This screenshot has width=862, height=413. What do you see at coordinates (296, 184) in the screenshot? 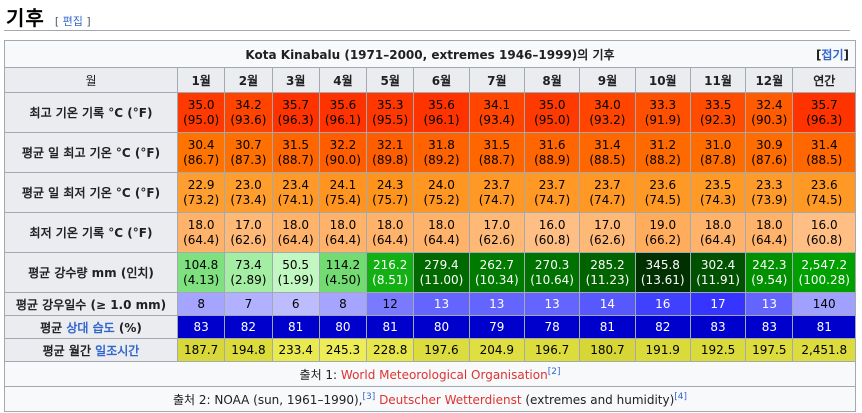
I see `cell-value: 23.4` at bounding box center [296, 184].